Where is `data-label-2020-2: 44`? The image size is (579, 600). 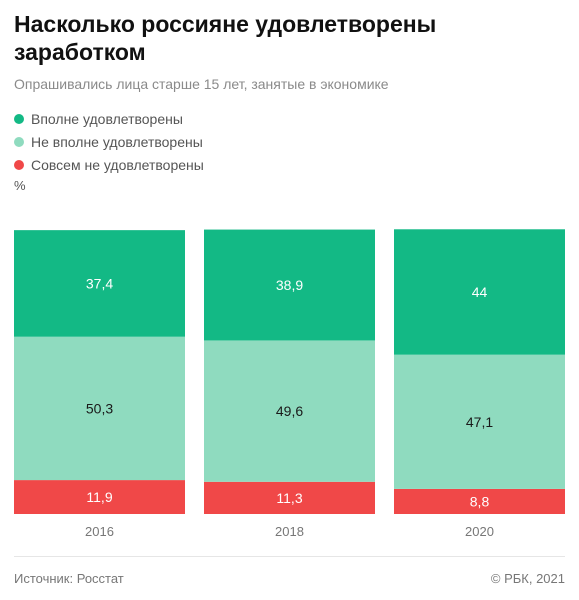 data-label-2020-2: 44 is located at coordinates (480, 292).